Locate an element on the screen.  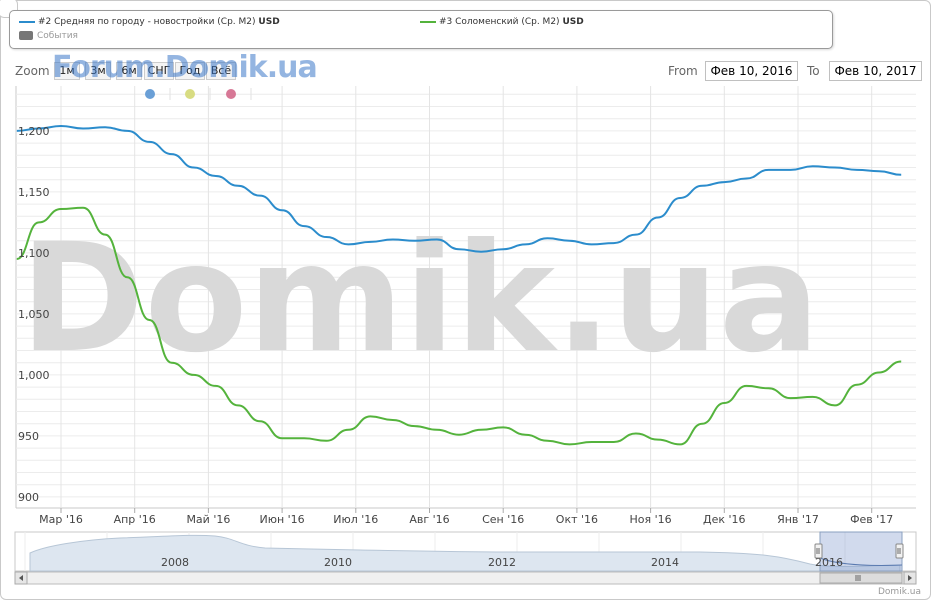
legend-unit-green: USD is located at coordinates (573, 22).